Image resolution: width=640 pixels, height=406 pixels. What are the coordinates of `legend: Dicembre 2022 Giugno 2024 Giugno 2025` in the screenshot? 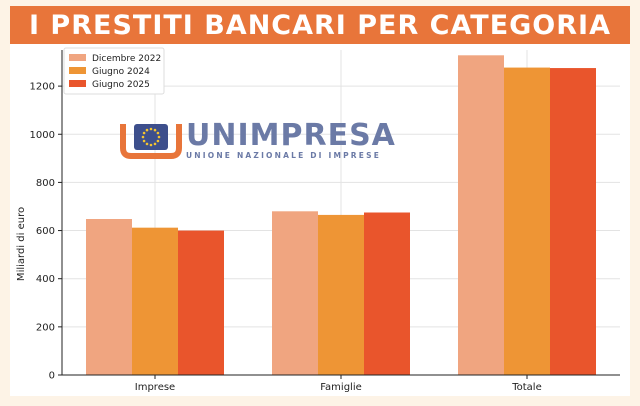 It's located at (114, 71).